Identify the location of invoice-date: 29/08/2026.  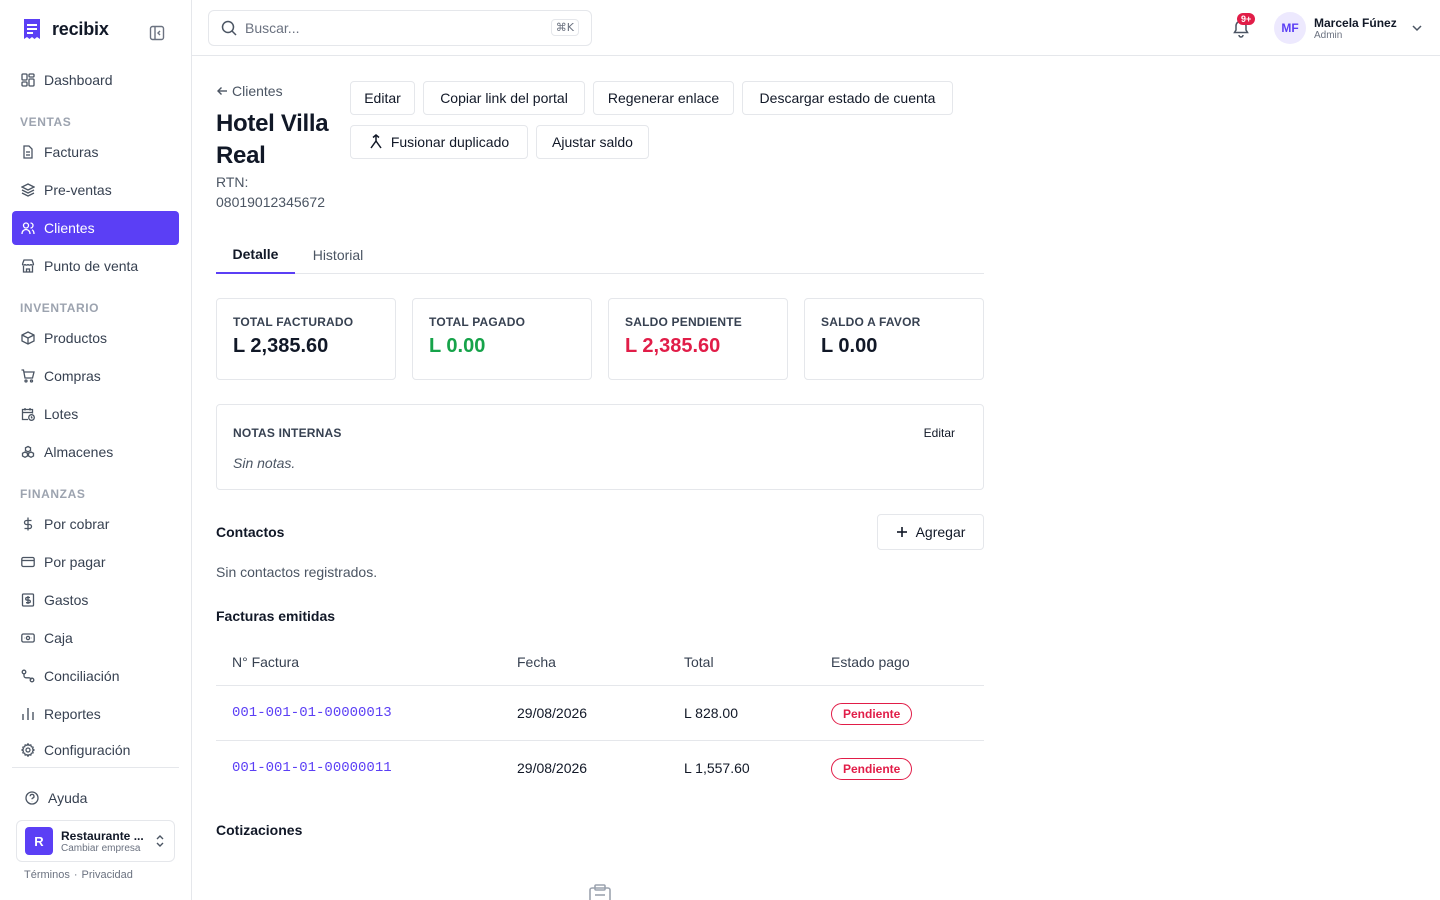
(552, 713).